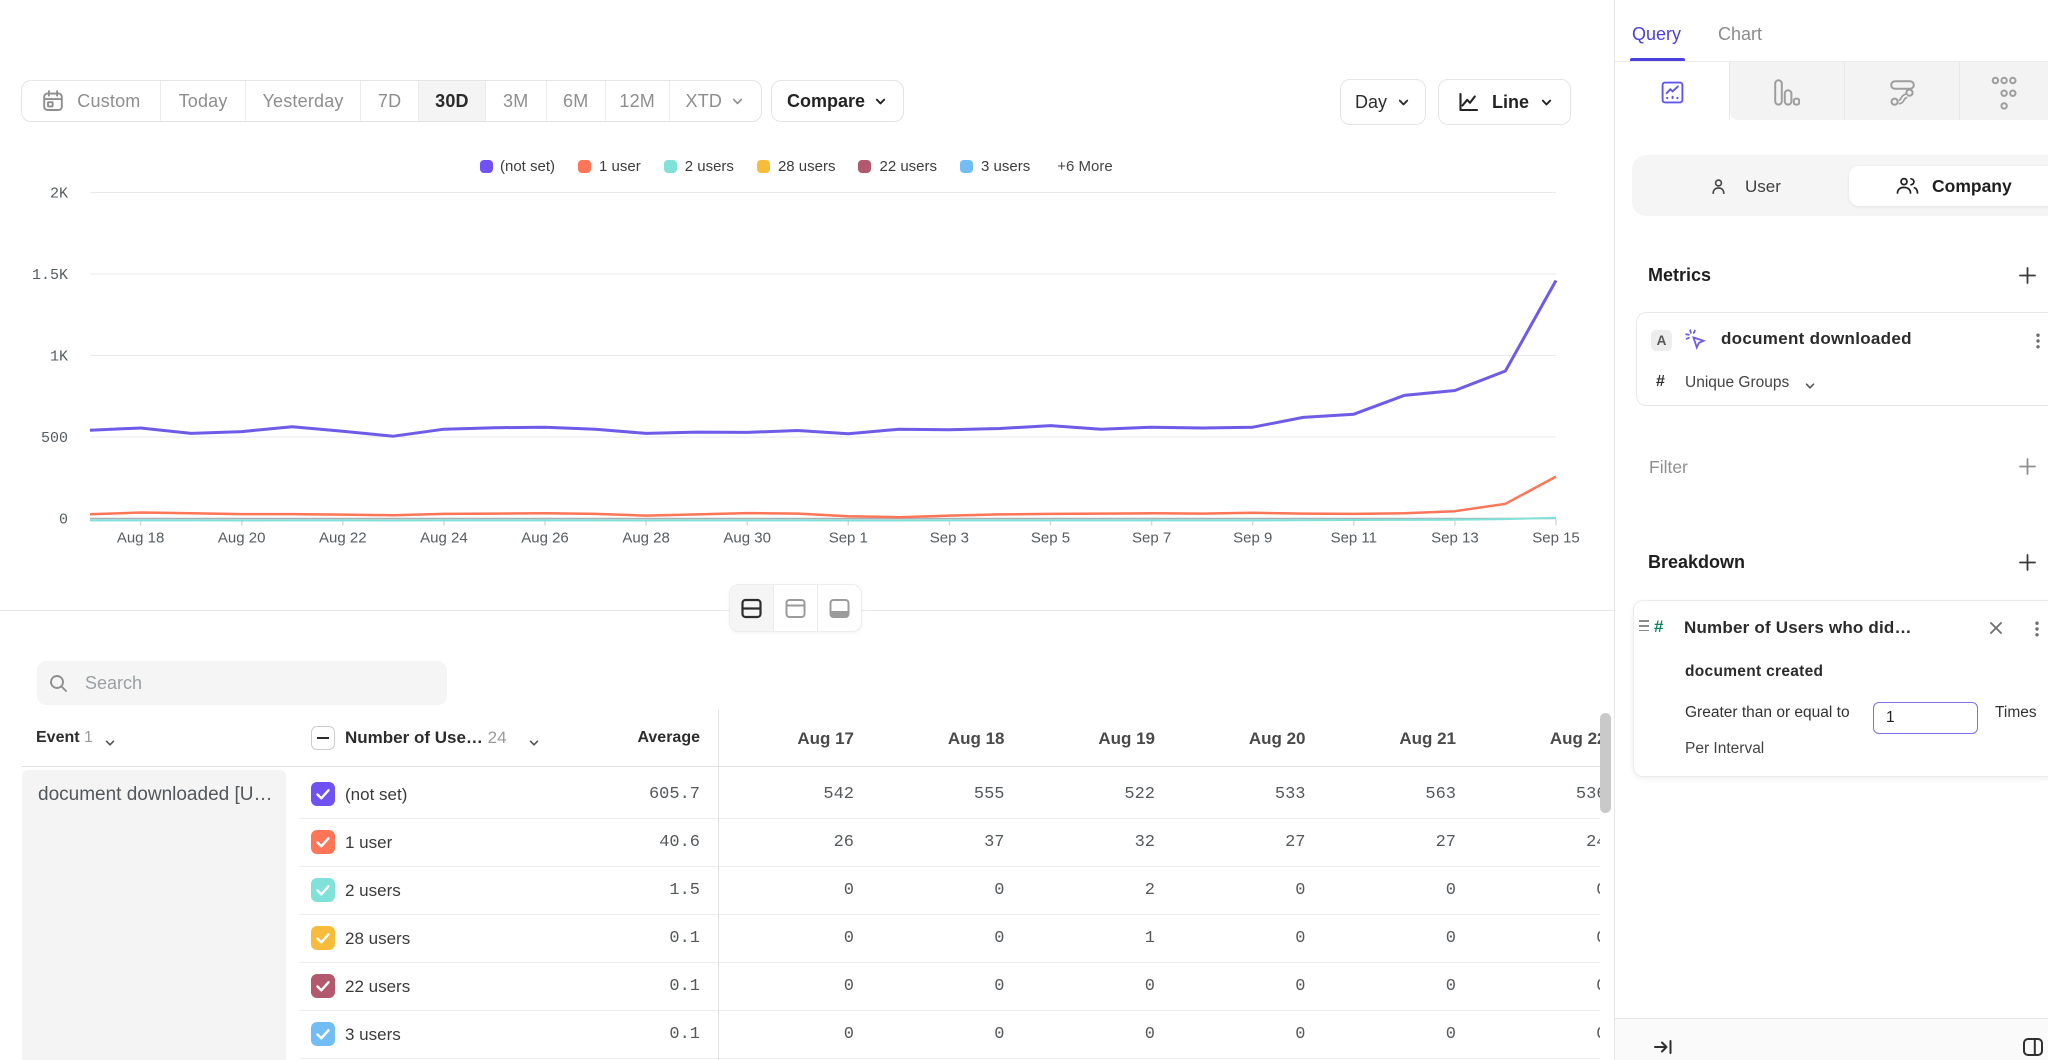 The height and width of the screenshot is (1060, 2048). What do you see at coordinates (444, 538) in the screenshot?
I see `svg-text: Aug 24` at bounding box center [444, 538].